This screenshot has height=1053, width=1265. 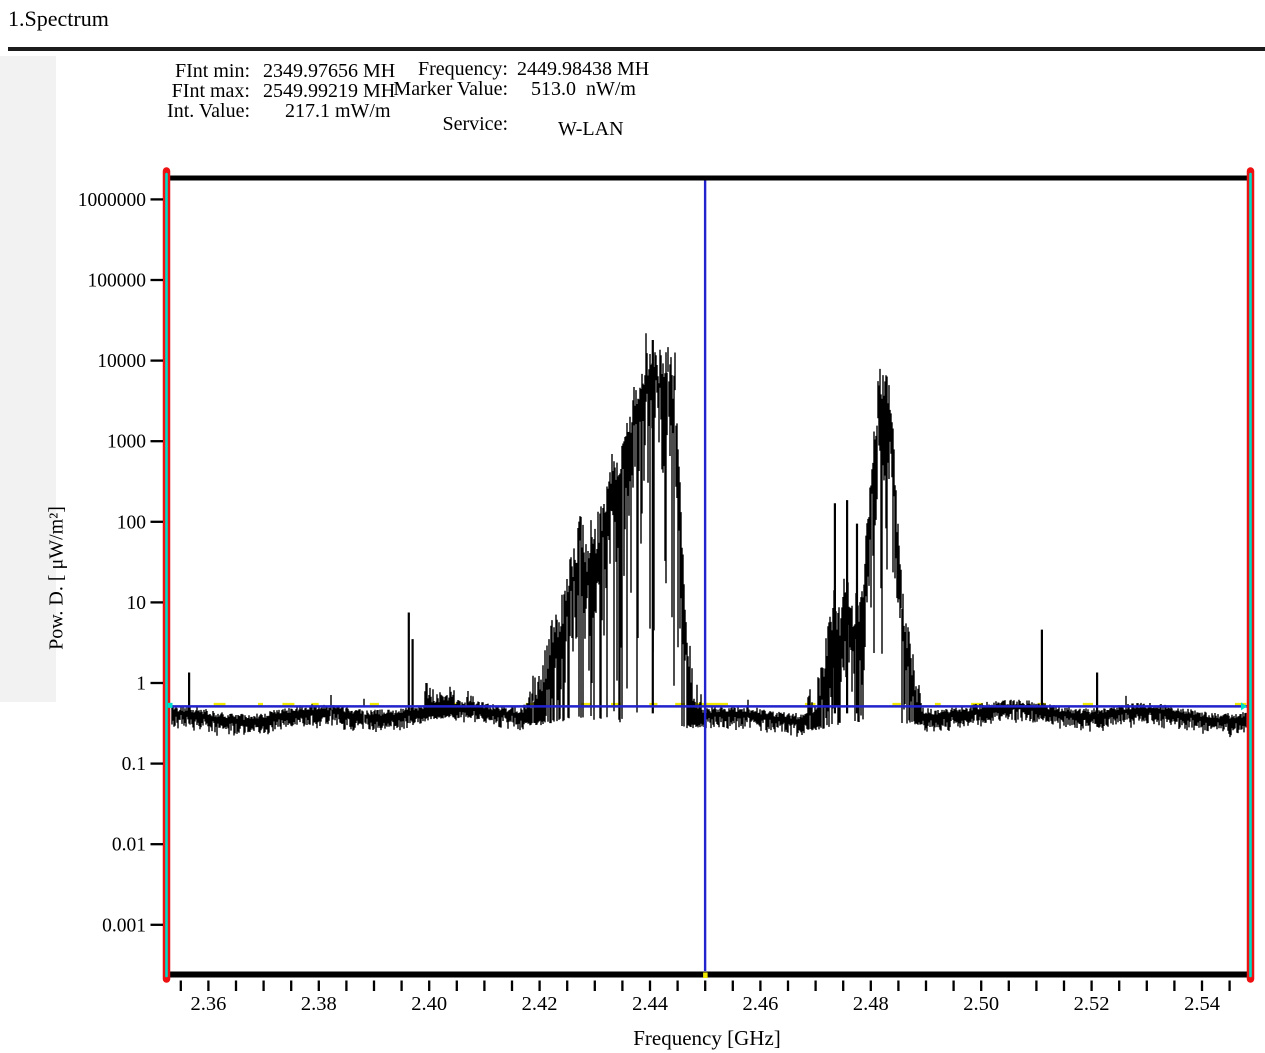 What do you see at coordinates (450, 89) in the screenshot?
I see `header-field-label: Marker Value:` at bounding box center [450, 89].